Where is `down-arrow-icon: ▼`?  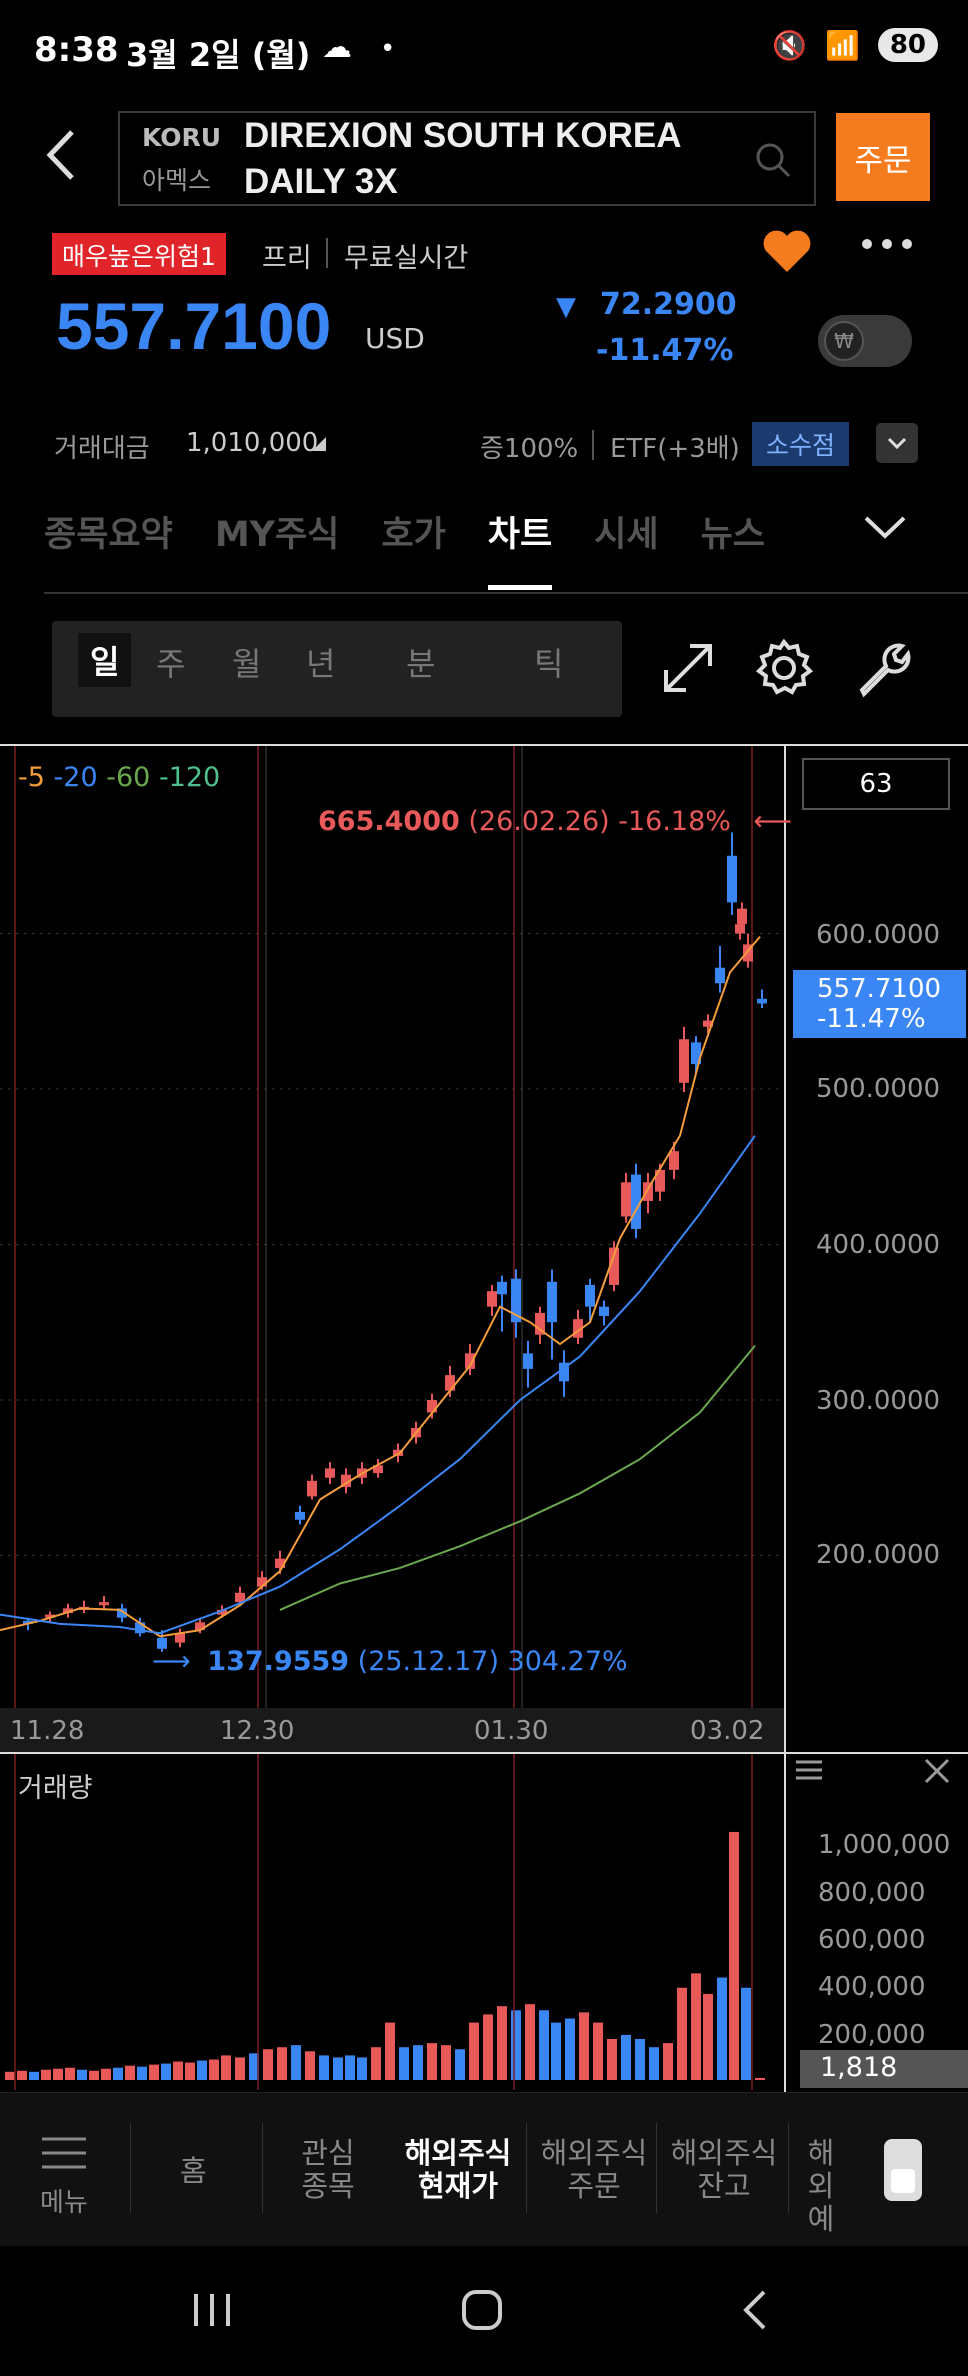
down-arrow-icon: ▼ is located at coordinates (566, 307).